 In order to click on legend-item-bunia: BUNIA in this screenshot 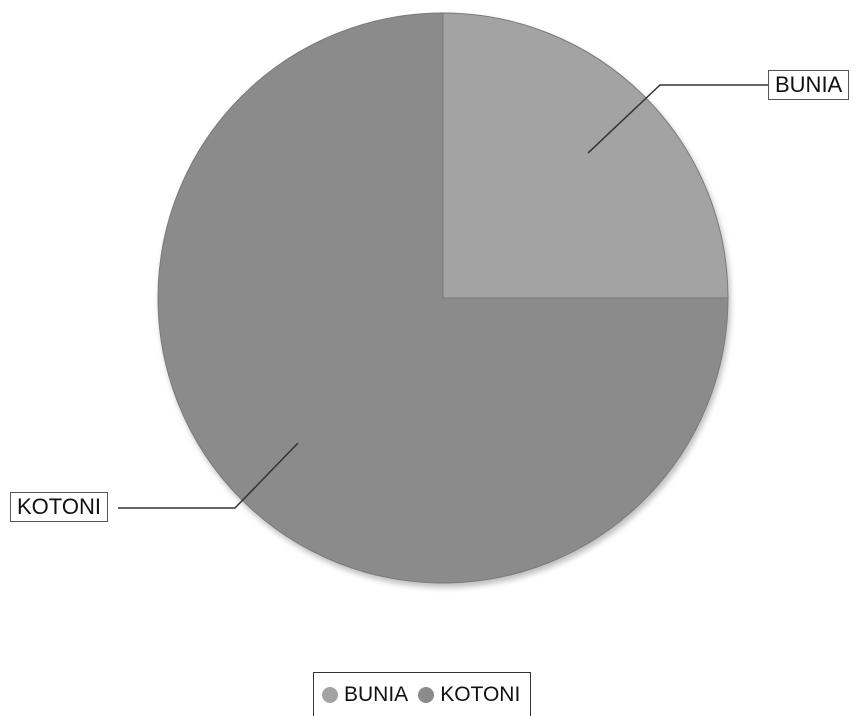, I will do `click(365, 695)`.